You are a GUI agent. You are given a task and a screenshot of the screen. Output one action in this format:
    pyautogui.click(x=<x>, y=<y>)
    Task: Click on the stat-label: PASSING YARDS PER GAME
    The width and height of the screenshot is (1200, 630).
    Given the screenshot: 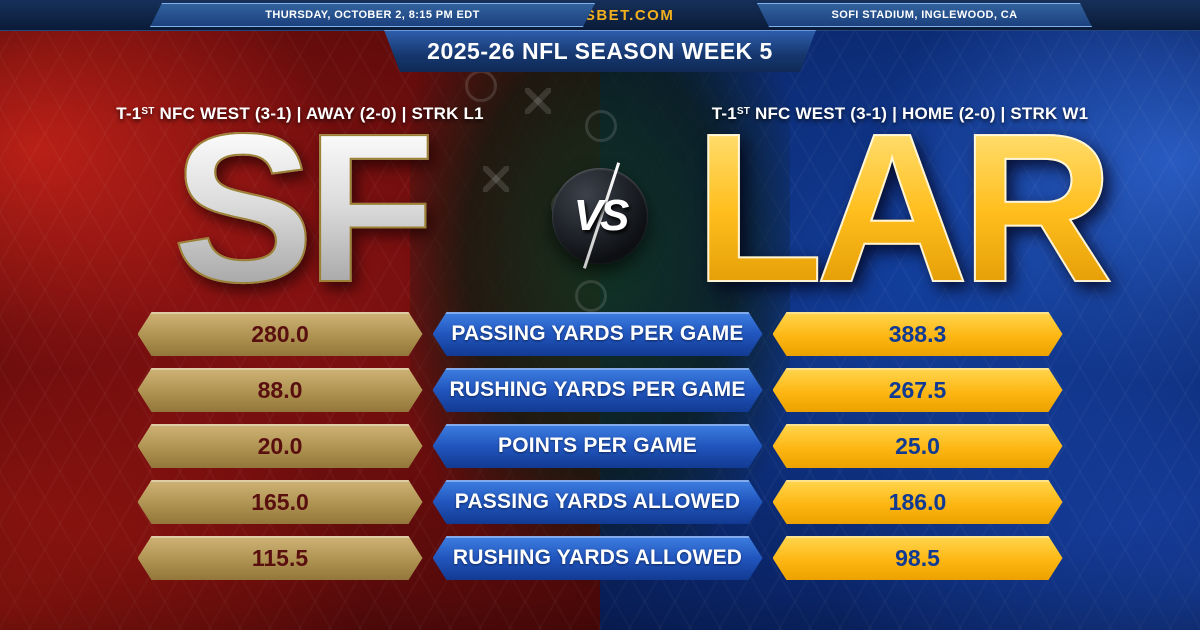 What is the action you would take?
    pyautogui.click(x=598, y=334)
    